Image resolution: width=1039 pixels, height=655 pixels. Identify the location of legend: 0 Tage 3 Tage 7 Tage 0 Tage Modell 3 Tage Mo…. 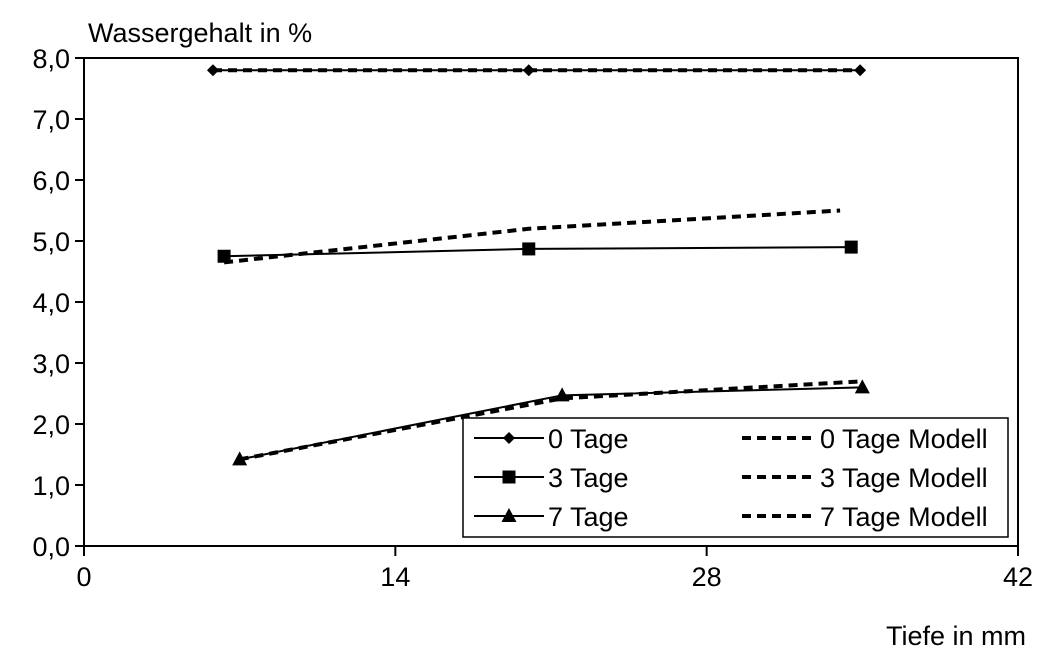
(735, 477).